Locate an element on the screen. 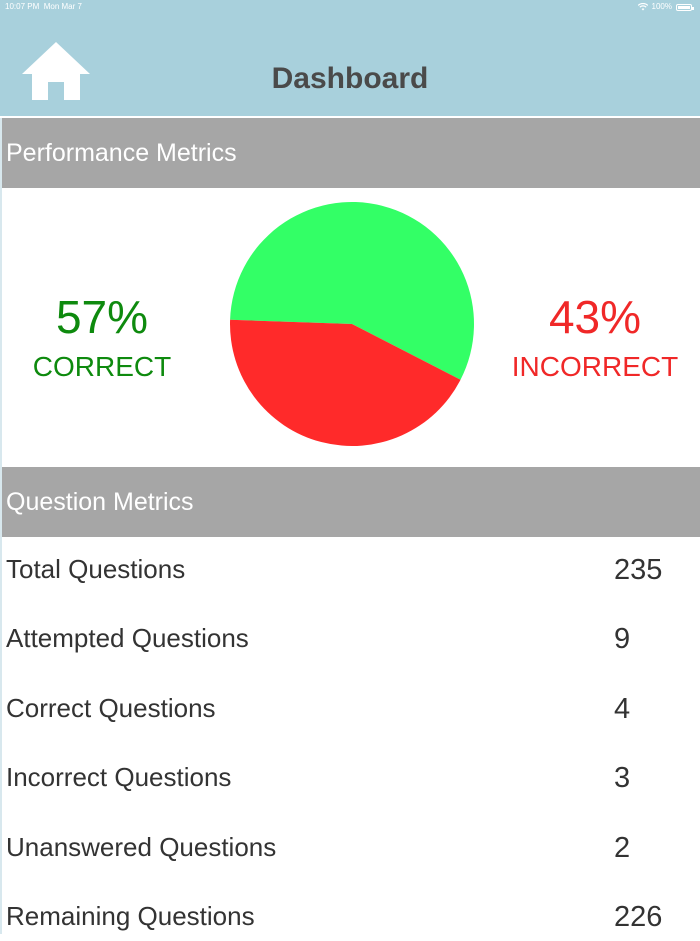 This screenshot has height=941, width=700. metric-row-correct: Correct Questions 4 is located at coordinates (351, 713).